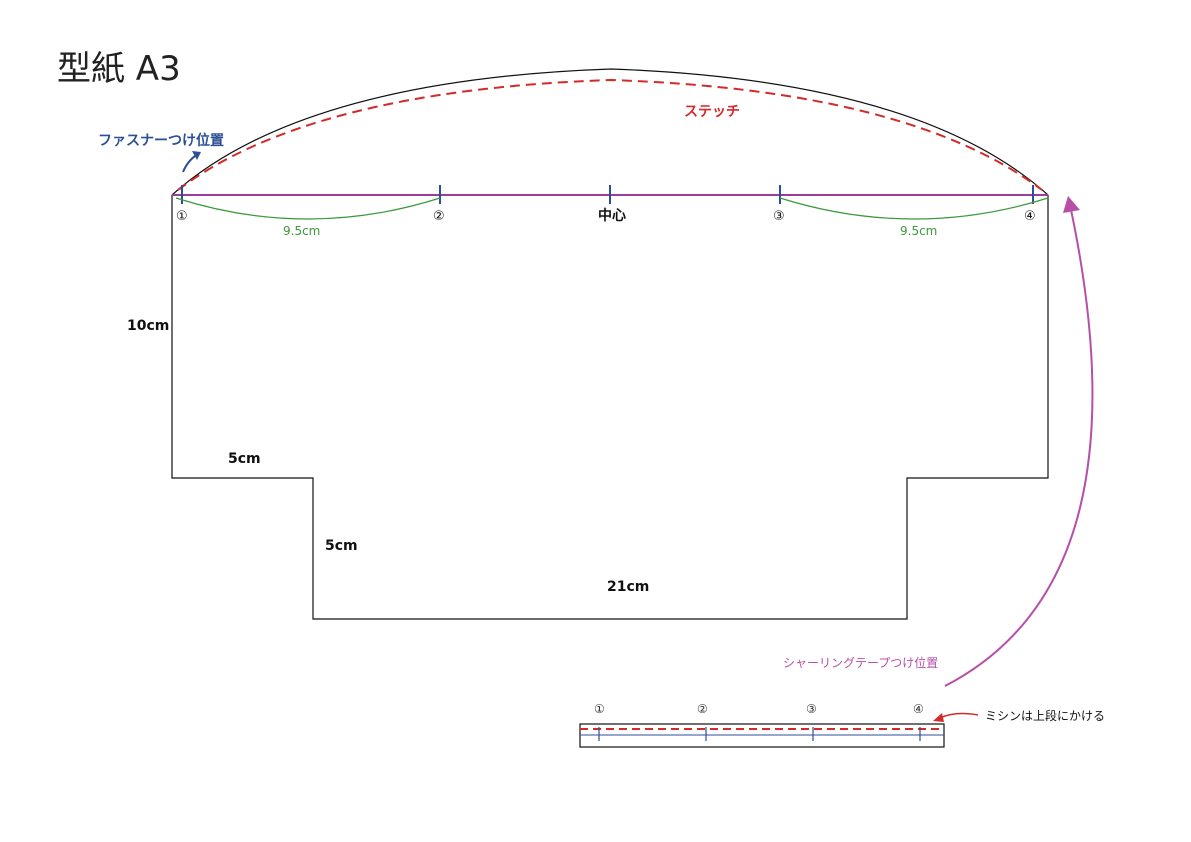 The image size is (1191, 842). What do you see at coordinates (1045, 716) in the screenshot?
I see `sewing-note-label: ミシンは上段にかける` at bounding box center [1045, 716].